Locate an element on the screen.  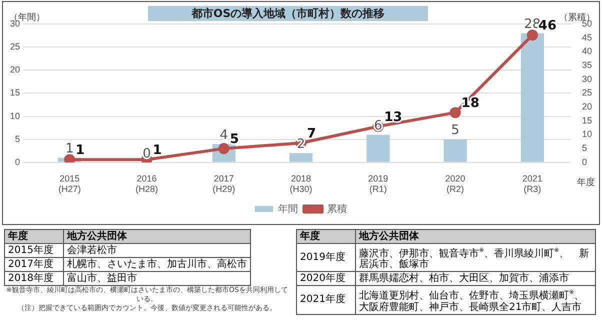
y2-tick-label: 20 is located at coordinates (587, 107).